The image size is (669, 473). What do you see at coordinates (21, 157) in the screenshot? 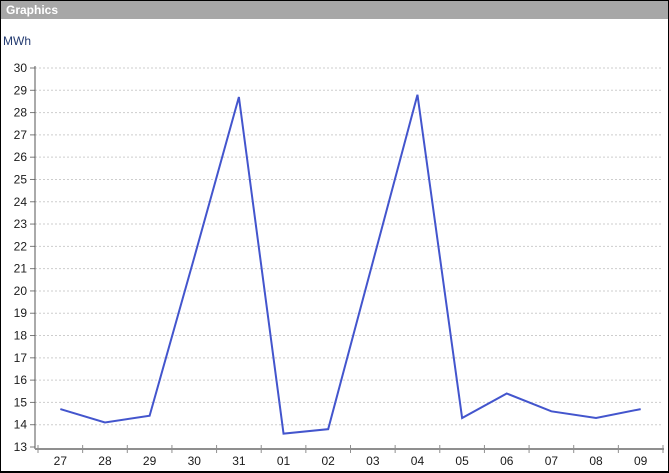
I see `y-tick-label: 26` at bounding box center [21, 157].